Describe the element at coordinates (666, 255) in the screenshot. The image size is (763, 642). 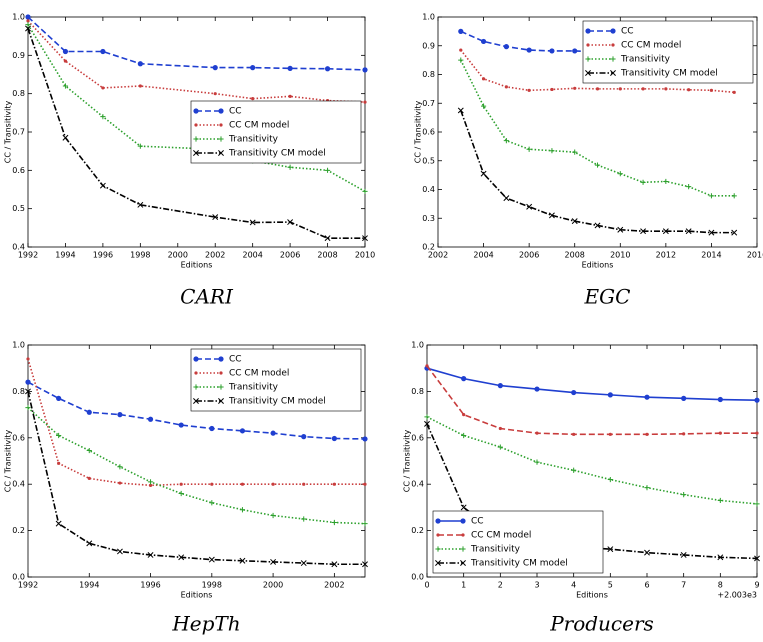
I see `x-tick-label: 2012` at that location.